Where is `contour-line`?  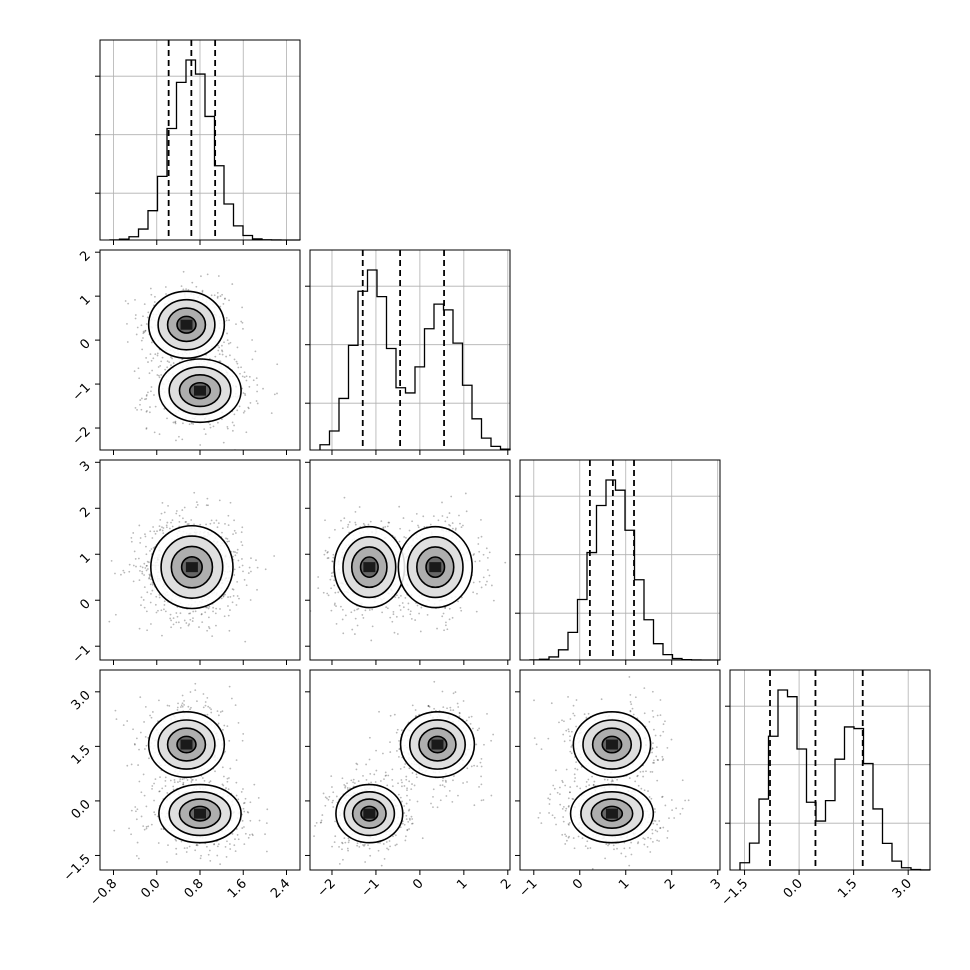 contour-line is located at coordinates (192, 567).